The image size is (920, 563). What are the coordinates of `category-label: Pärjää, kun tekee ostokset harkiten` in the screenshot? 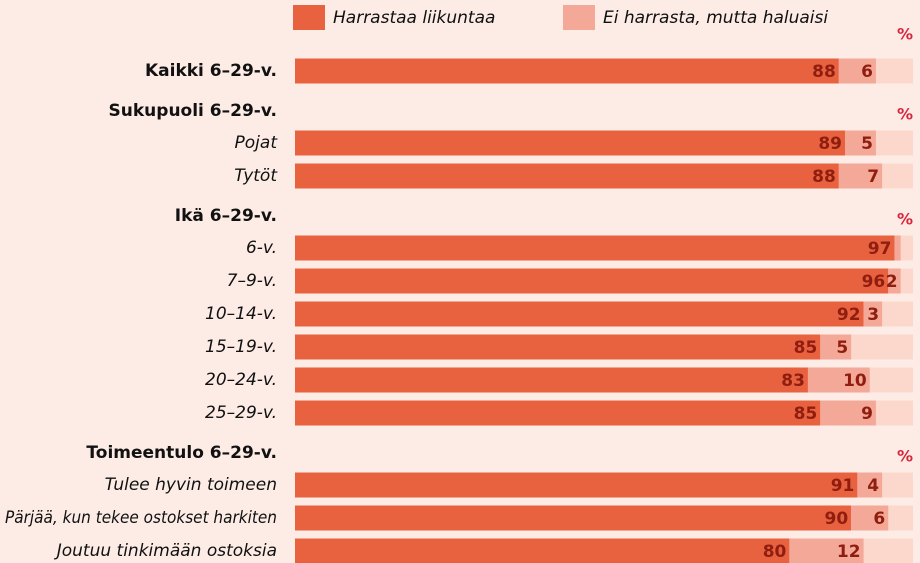 It's located at (141, 518).